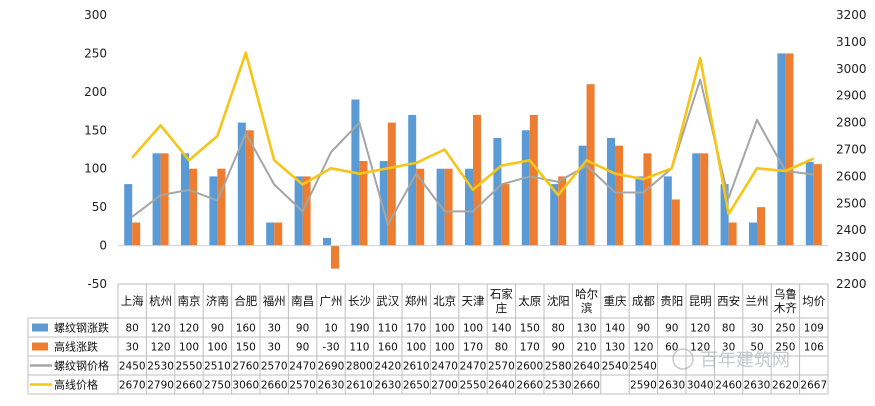 The width and height of the screenshot is (875, 406). Describe the element at coordinates (731, 359) in the screenshot. I see `watermark: 百年建筑网` at that location.